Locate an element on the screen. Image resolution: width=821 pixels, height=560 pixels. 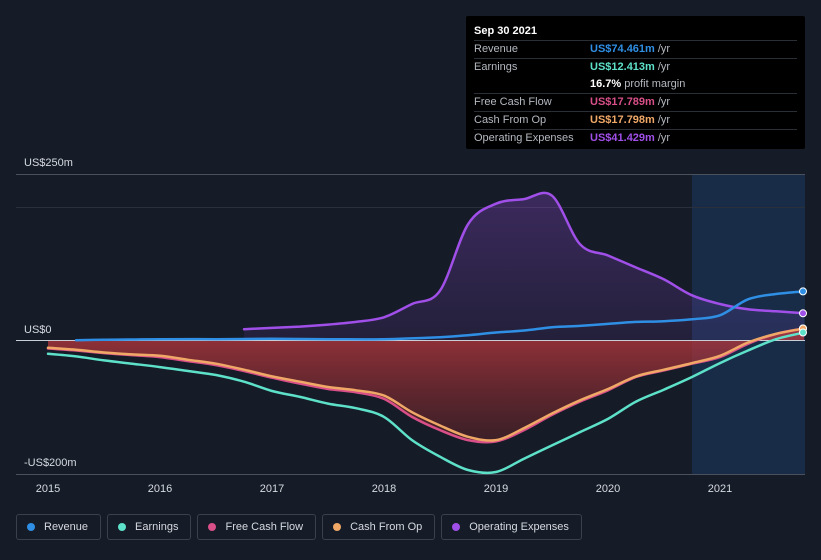
tooltip-label: Free Cash Flow is located at coordinates (513, 102).